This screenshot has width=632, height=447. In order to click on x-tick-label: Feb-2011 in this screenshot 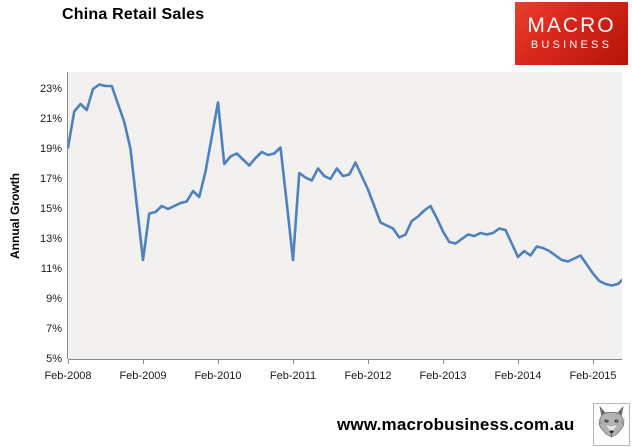, I will do `click(293, 376)`.